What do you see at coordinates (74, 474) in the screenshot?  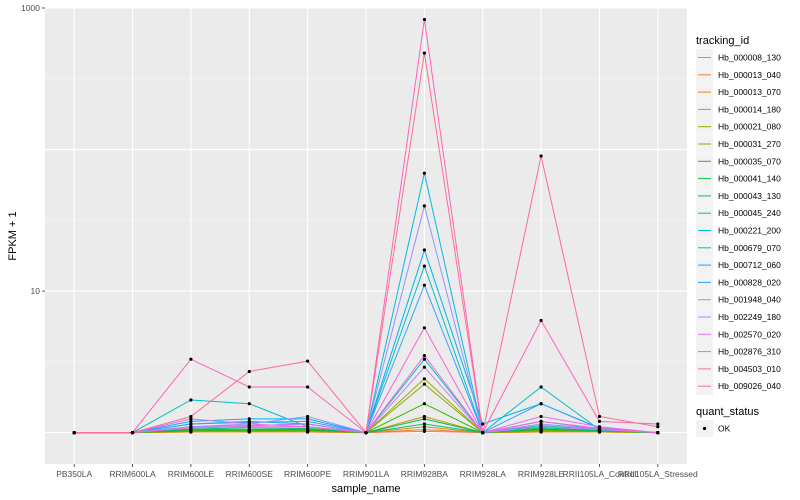 I see `x-tick-label: PB350LA` at bounding box center [74, 474].